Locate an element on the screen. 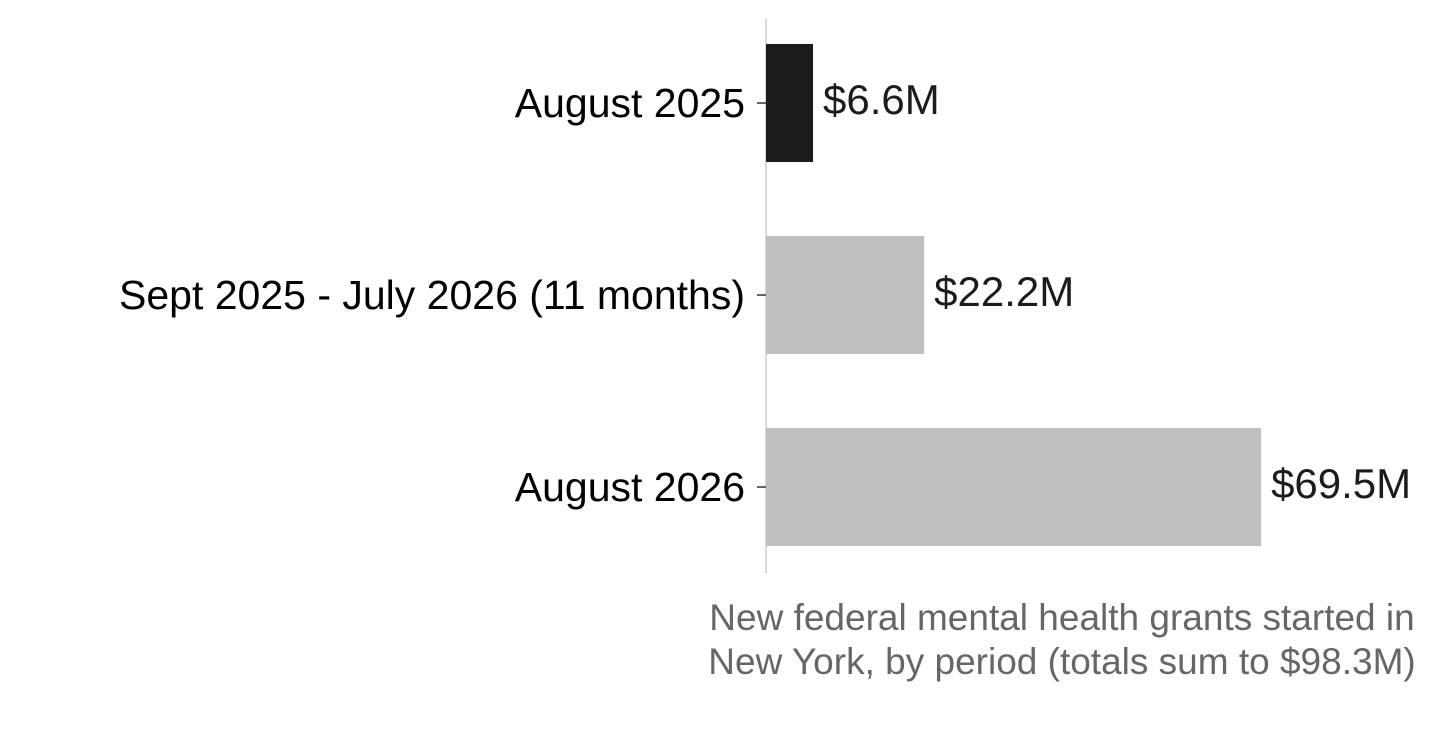 This screenshot has height=751, width=1449. y-tick-label: August 2025 is located at coordinates (630, 103).